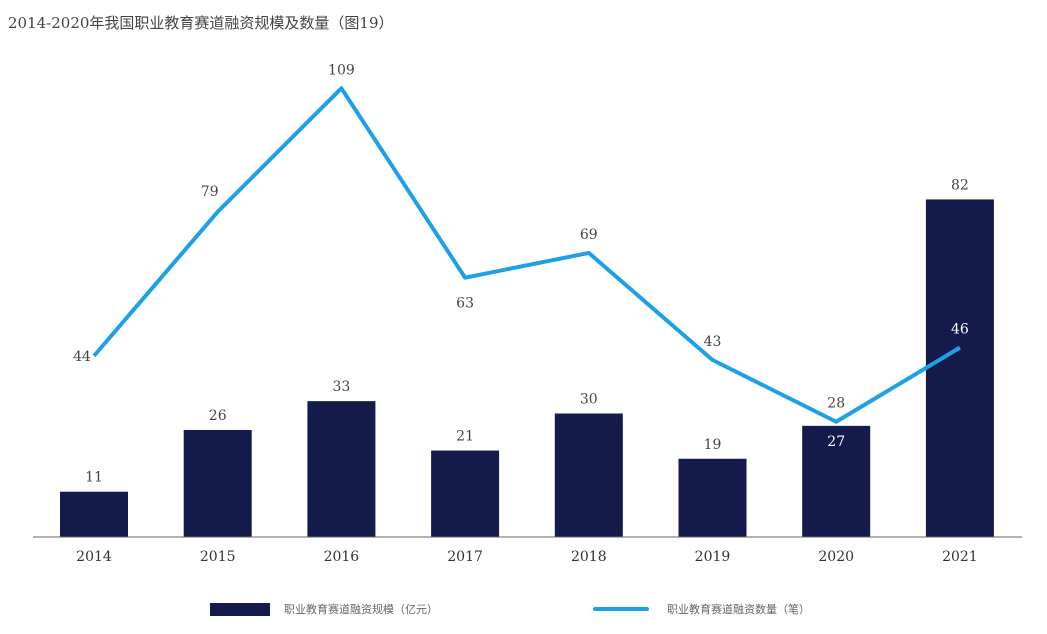  I want to click on legend-swatch-bar, so click(240, 609).